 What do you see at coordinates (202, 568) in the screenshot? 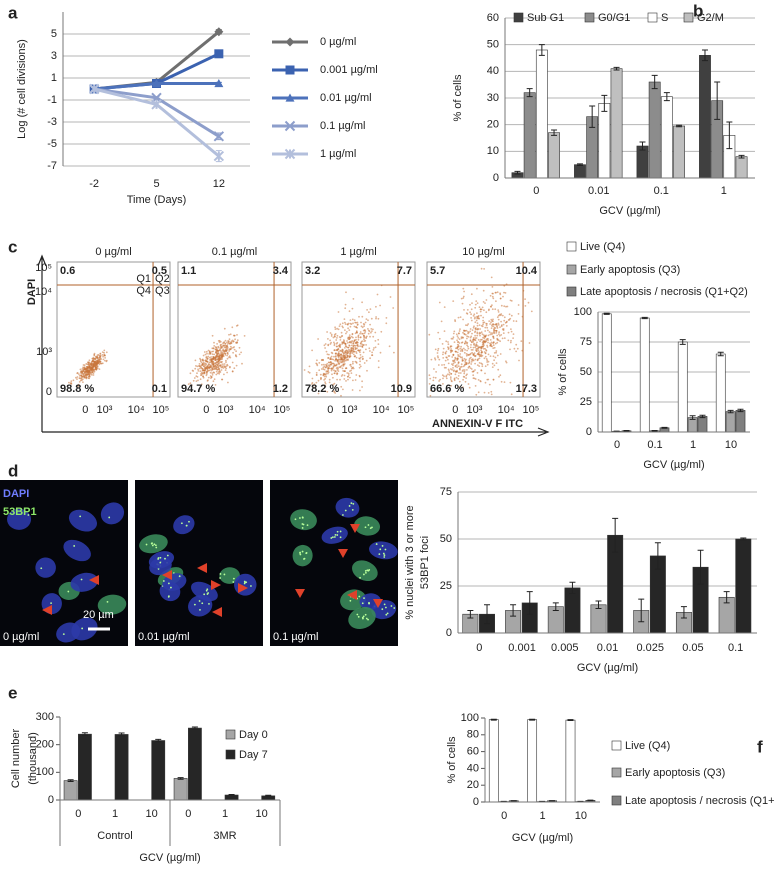
I see `arrowhead` at bounding box center [202, 568].